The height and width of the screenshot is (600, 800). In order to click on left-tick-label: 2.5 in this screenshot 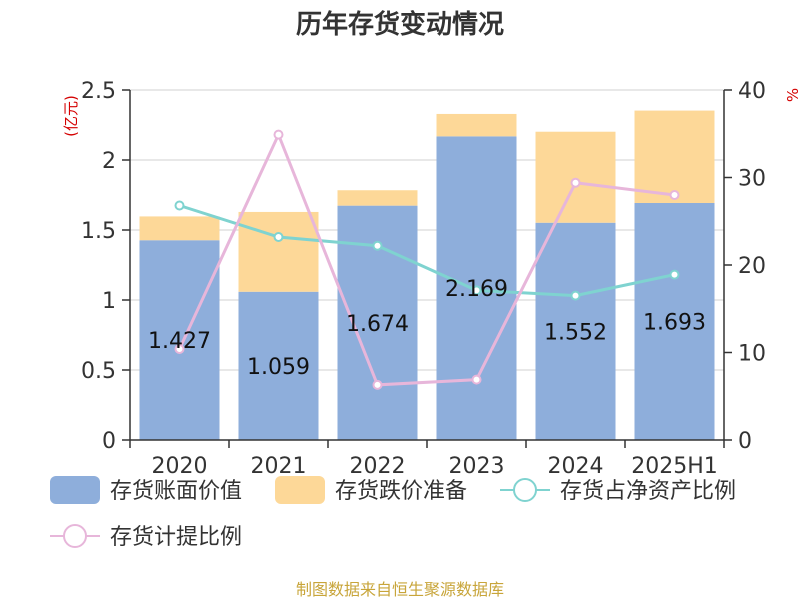, I will do `click(98, 91)`.